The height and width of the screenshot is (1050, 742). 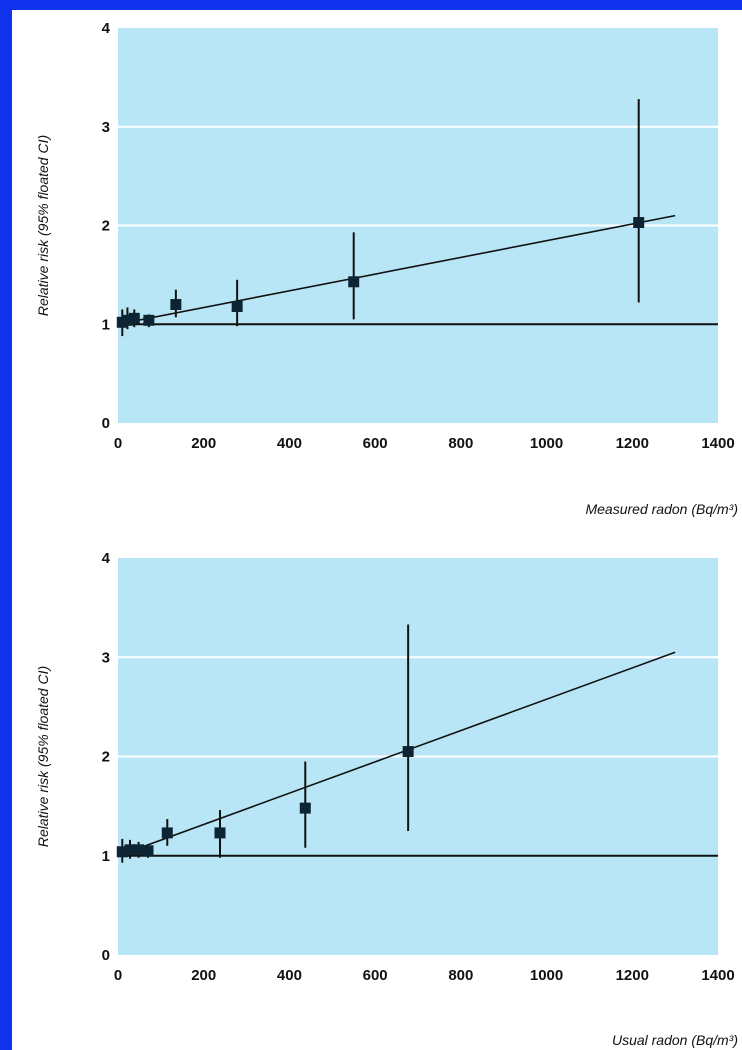 What do you see at coordinates (675, 1040) in the screenshot?
I see `x-axis-label: Usual radon (Bq/m³)` at bounding box center [675, 1040].